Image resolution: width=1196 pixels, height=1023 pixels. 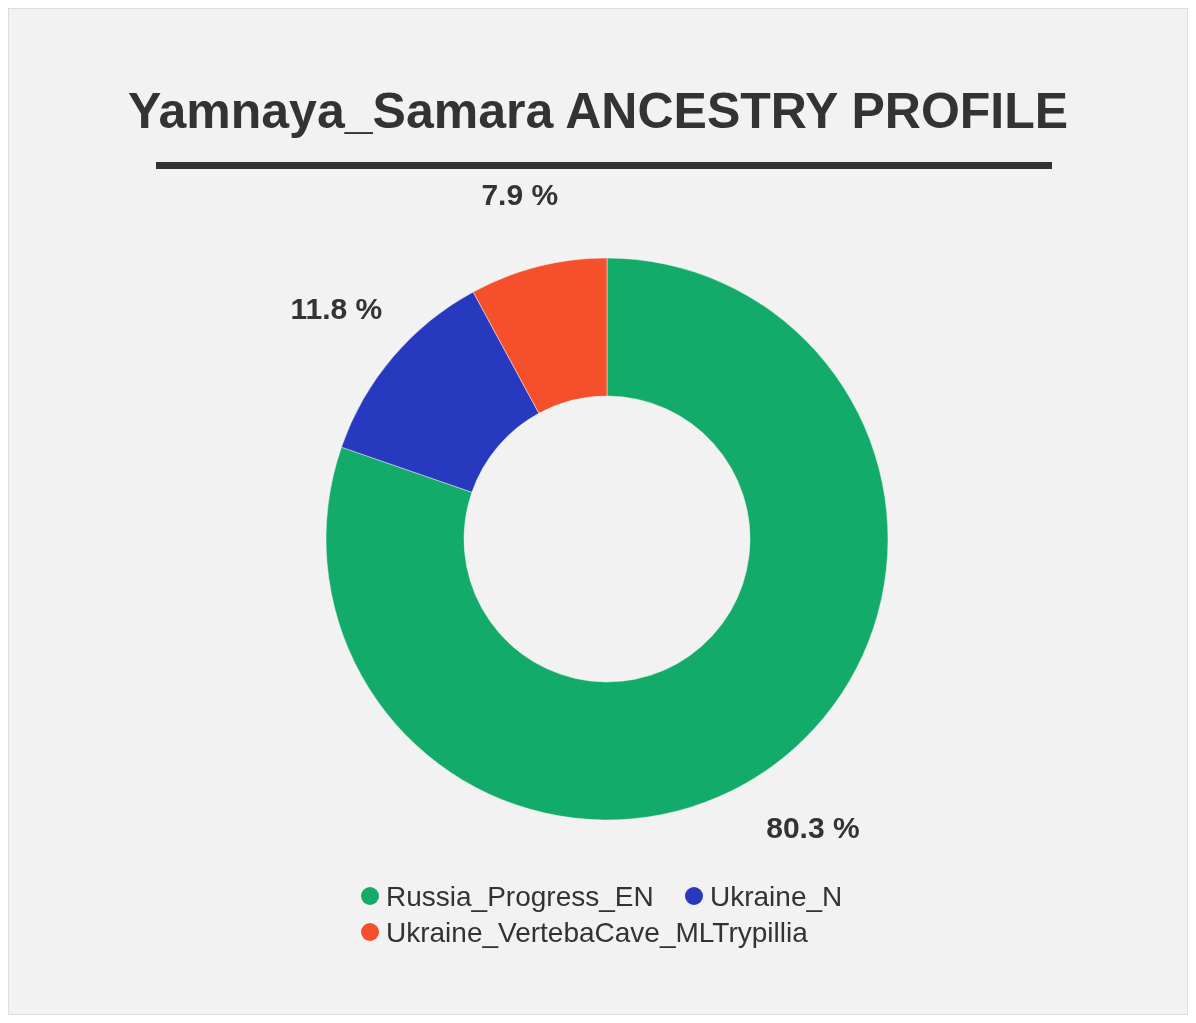 I want to click on legend-label: Ukraine_VertebaCave_MLTrypillia, so click(x=597, y=932).